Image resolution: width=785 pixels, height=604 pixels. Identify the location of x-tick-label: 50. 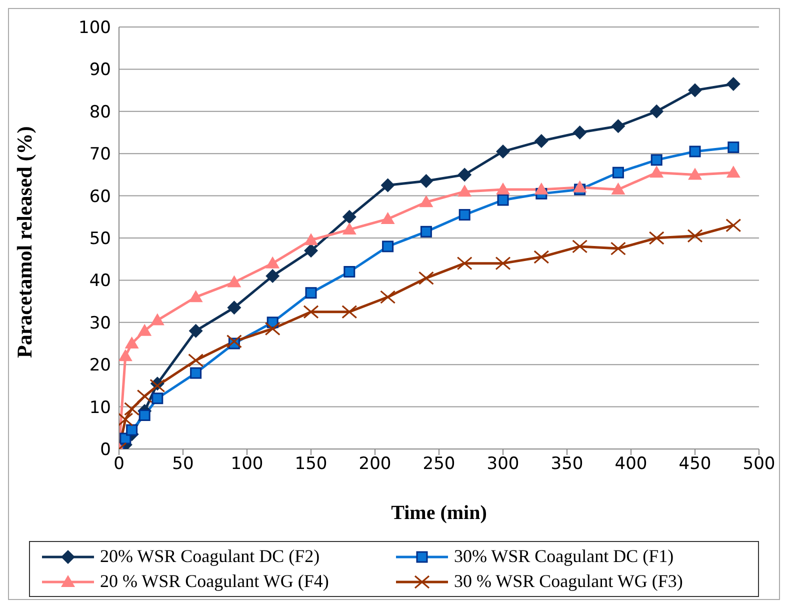
(183, 464).